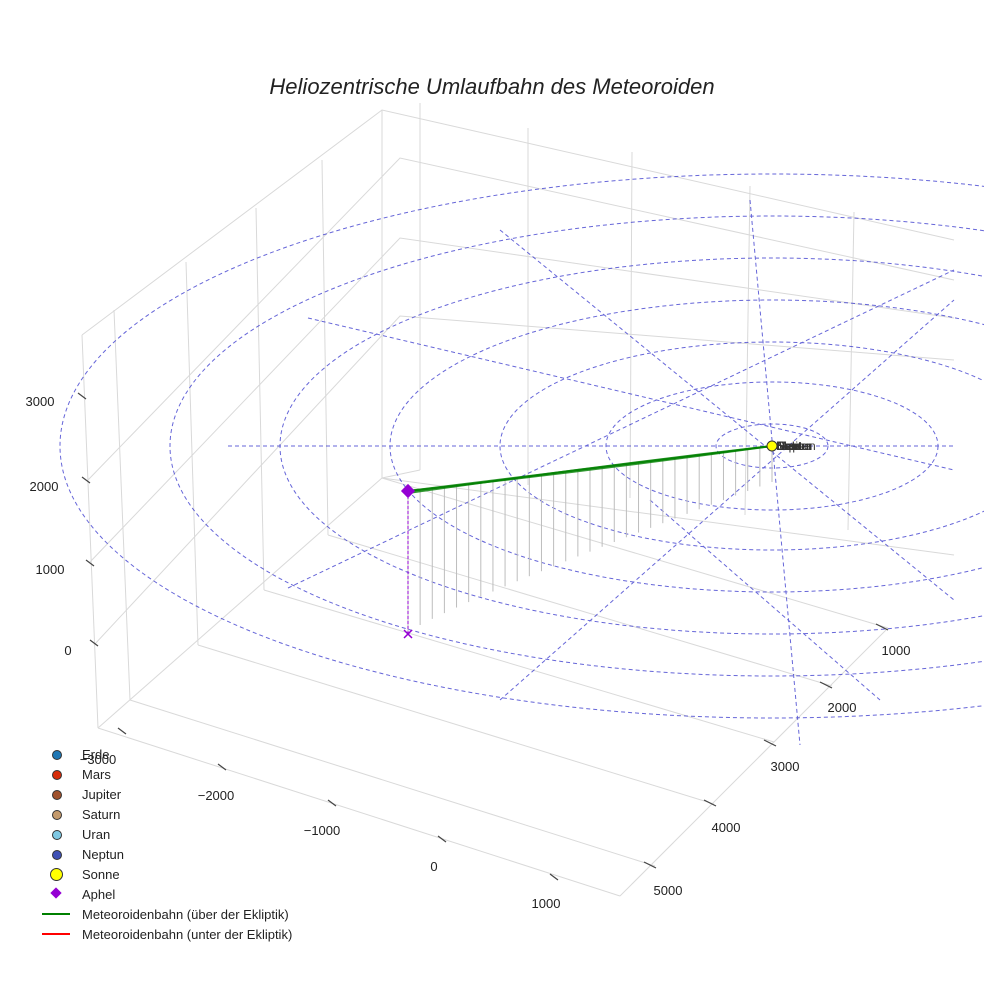 The height and width of the screenshot is (984, 984). Describe the element at coordinates (96, 754) in the screenshot. I see `legend-label: Erde` at that location.